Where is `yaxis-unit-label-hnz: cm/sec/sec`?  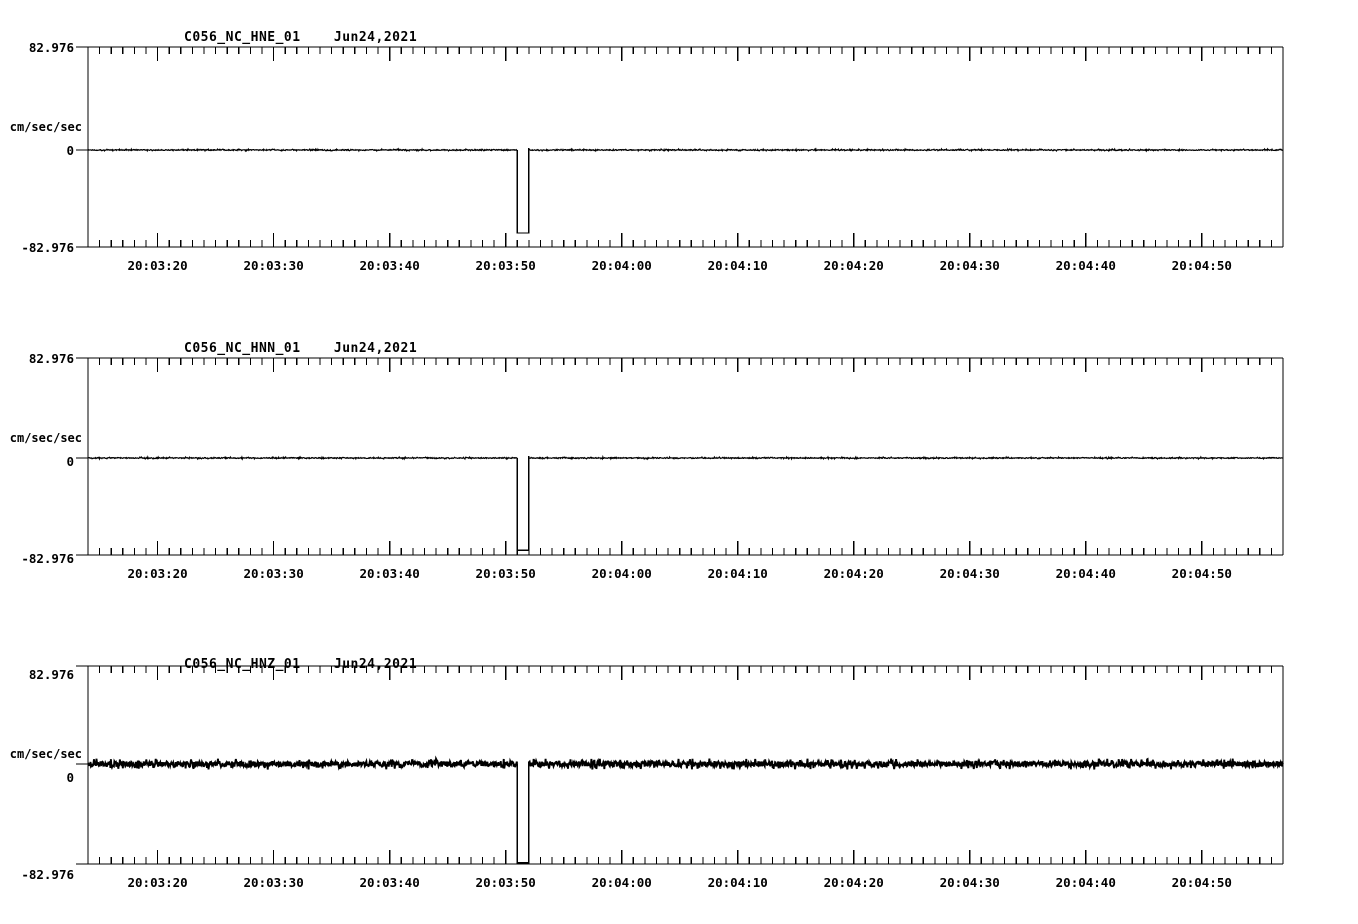 yaxis-unit-label-hnz: cm/sec/sec is located at coordinates (45, 754).